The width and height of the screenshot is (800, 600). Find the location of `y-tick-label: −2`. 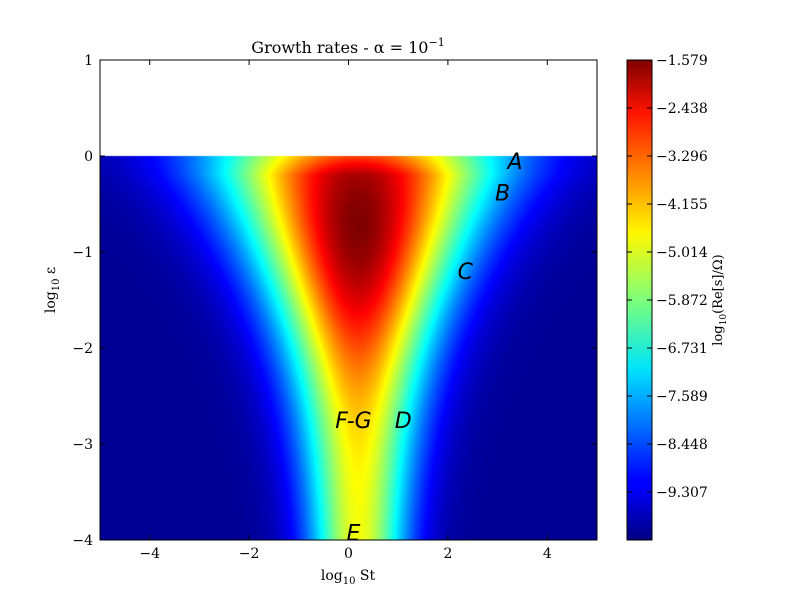

y-tick-label: −2 is located at coordinates (82, 349).